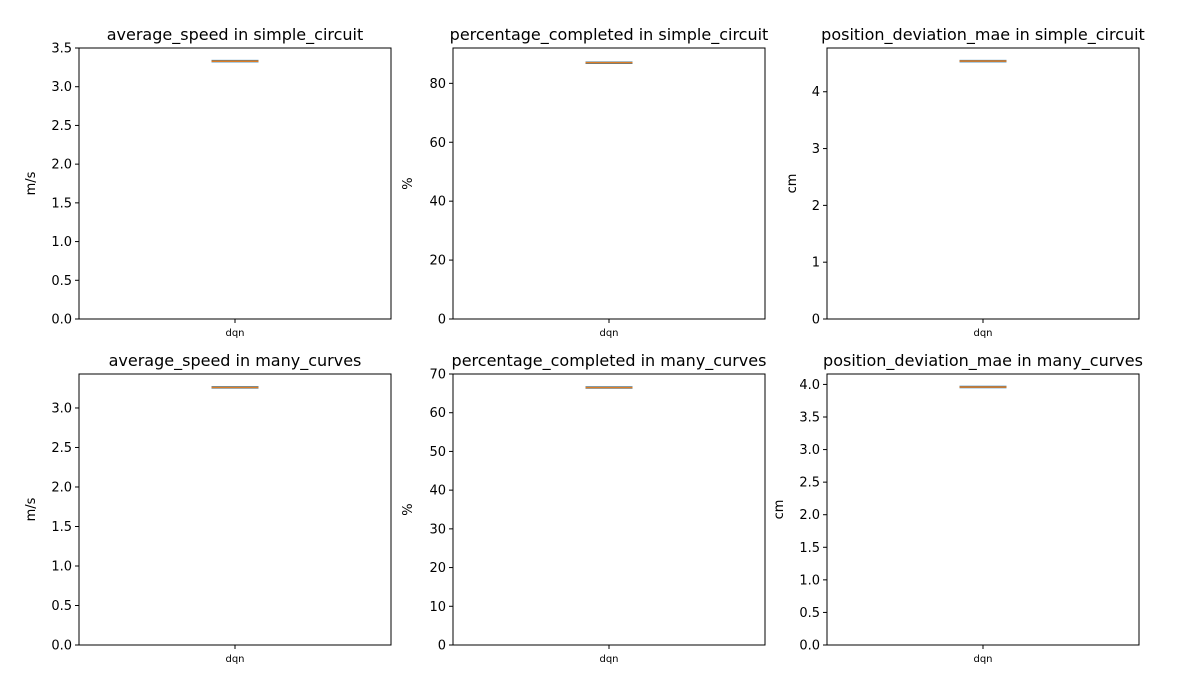 The width and height of the screenshot is (1193, 699). What do you see at coordinates (437, 452) in the screenshot?
I see `y-tick-label: 50` at bounding box center [437, 452].